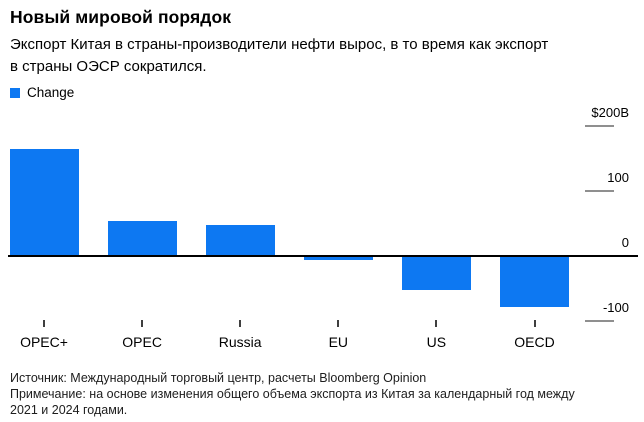  What do you see at coordinates (599, 320) in the screenshot?
I see `y-axis-tick-dash--100` at bounding box center [599, 320].